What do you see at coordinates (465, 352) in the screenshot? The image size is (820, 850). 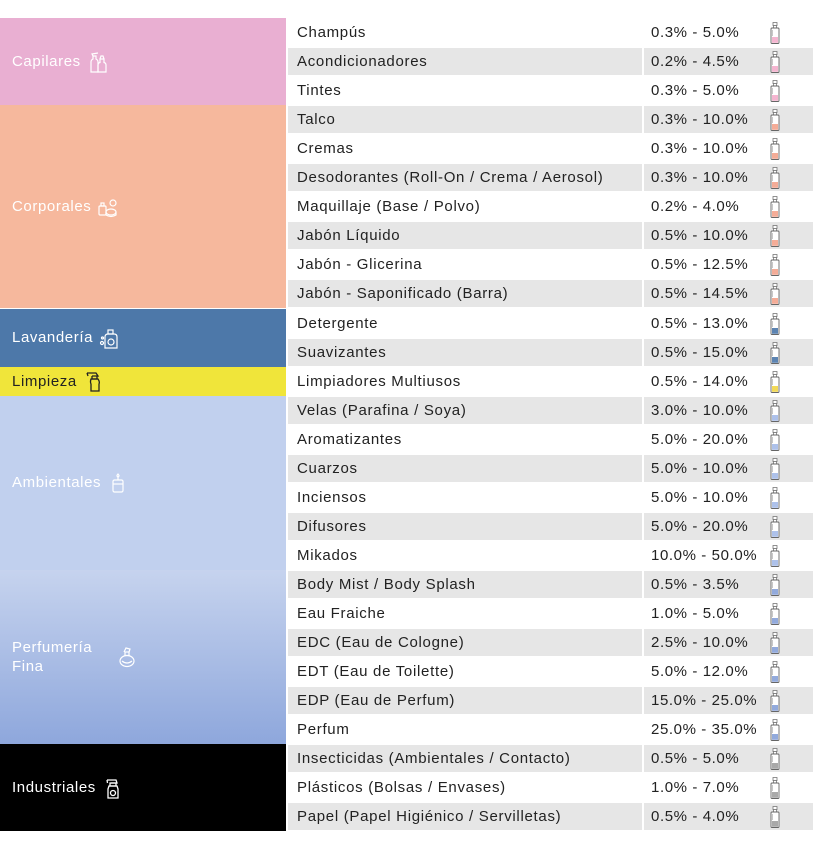 I see `product-name-cell: Suavizantes` at bounding box center [465, 352].